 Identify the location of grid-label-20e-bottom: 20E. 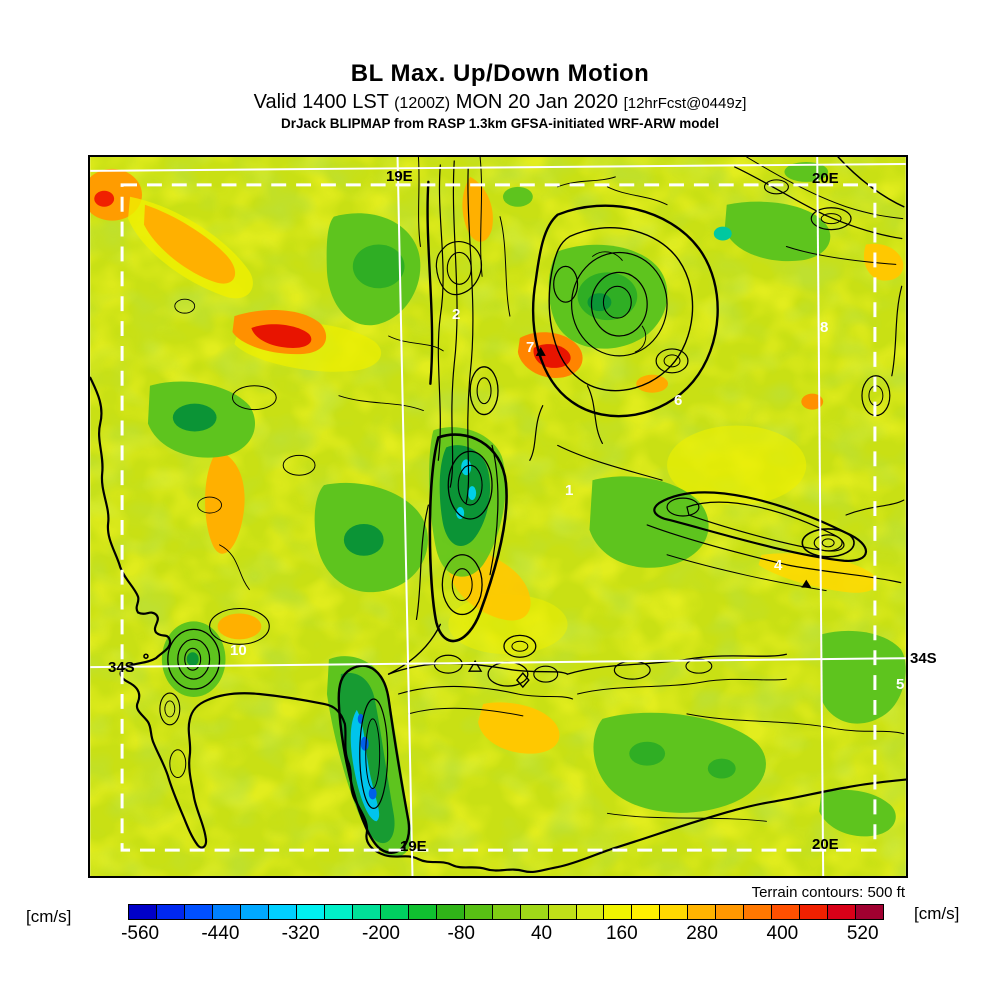
(825, 844).